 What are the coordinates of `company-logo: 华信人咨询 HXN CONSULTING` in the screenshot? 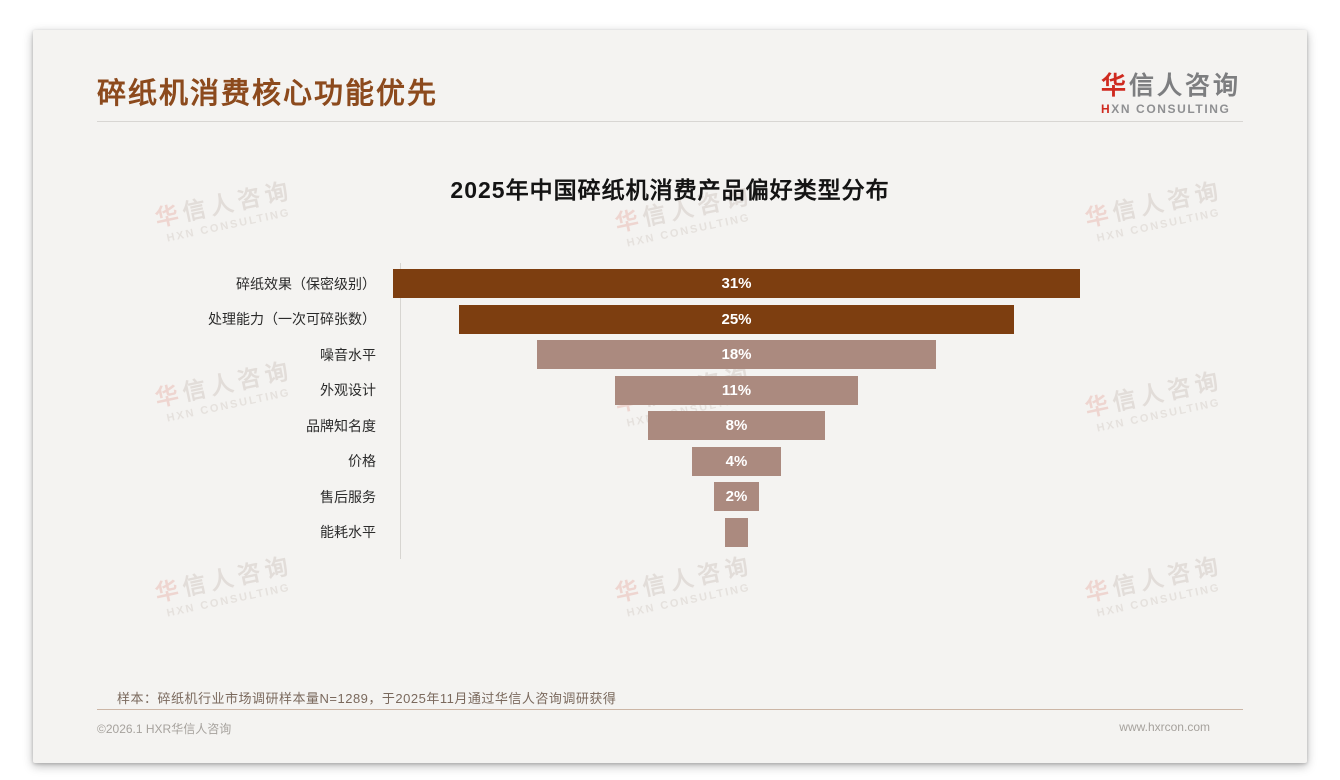 It's located at (1171, 91).